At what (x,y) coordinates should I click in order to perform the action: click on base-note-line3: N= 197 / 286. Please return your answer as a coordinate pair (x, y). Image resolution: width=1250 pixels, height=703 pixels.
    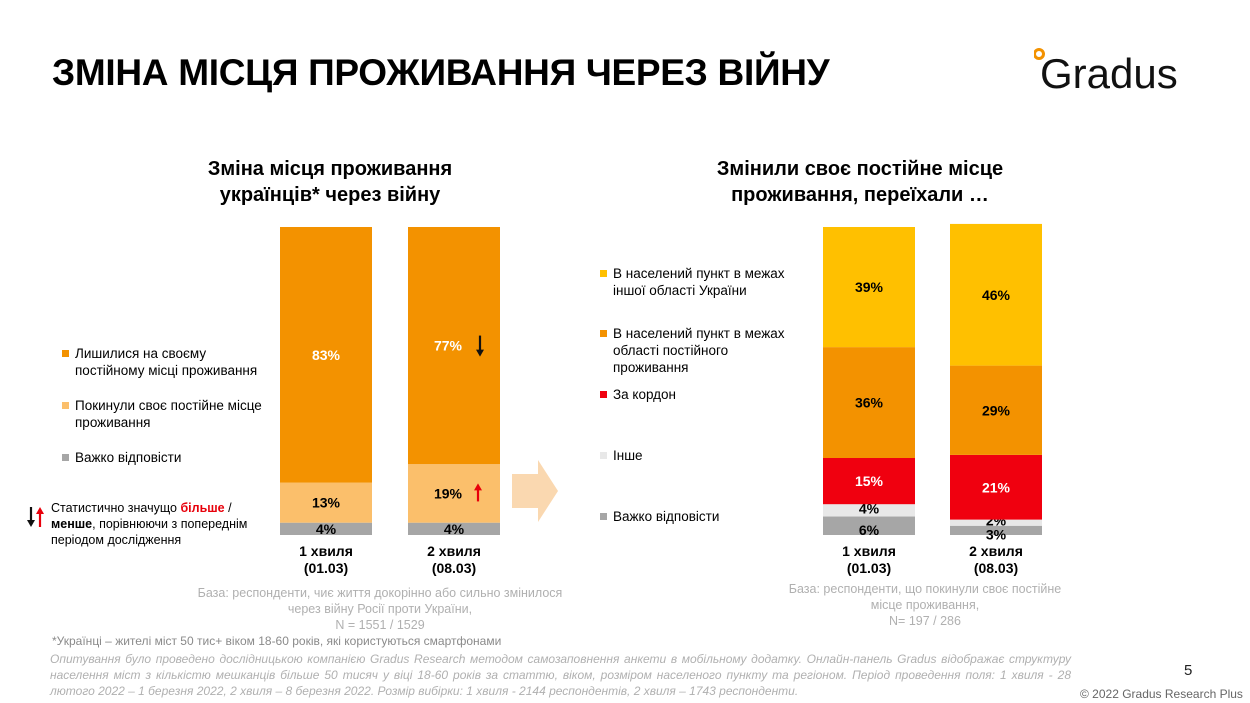
    Looking at the image, I should click on (925, 621).